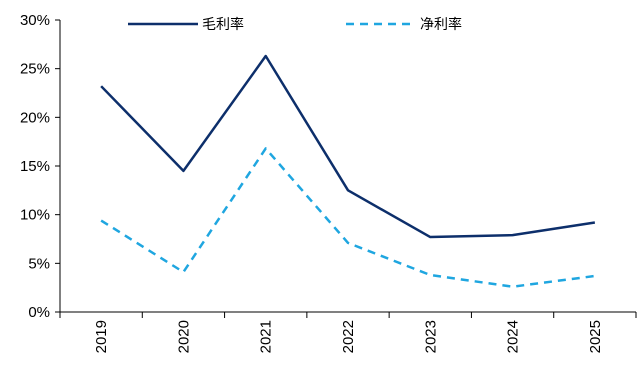  What do you see at coordinates (223, 24) in the screenshot?
I see `legend-label-1: 毛利率` at bounding box center [223, 24].